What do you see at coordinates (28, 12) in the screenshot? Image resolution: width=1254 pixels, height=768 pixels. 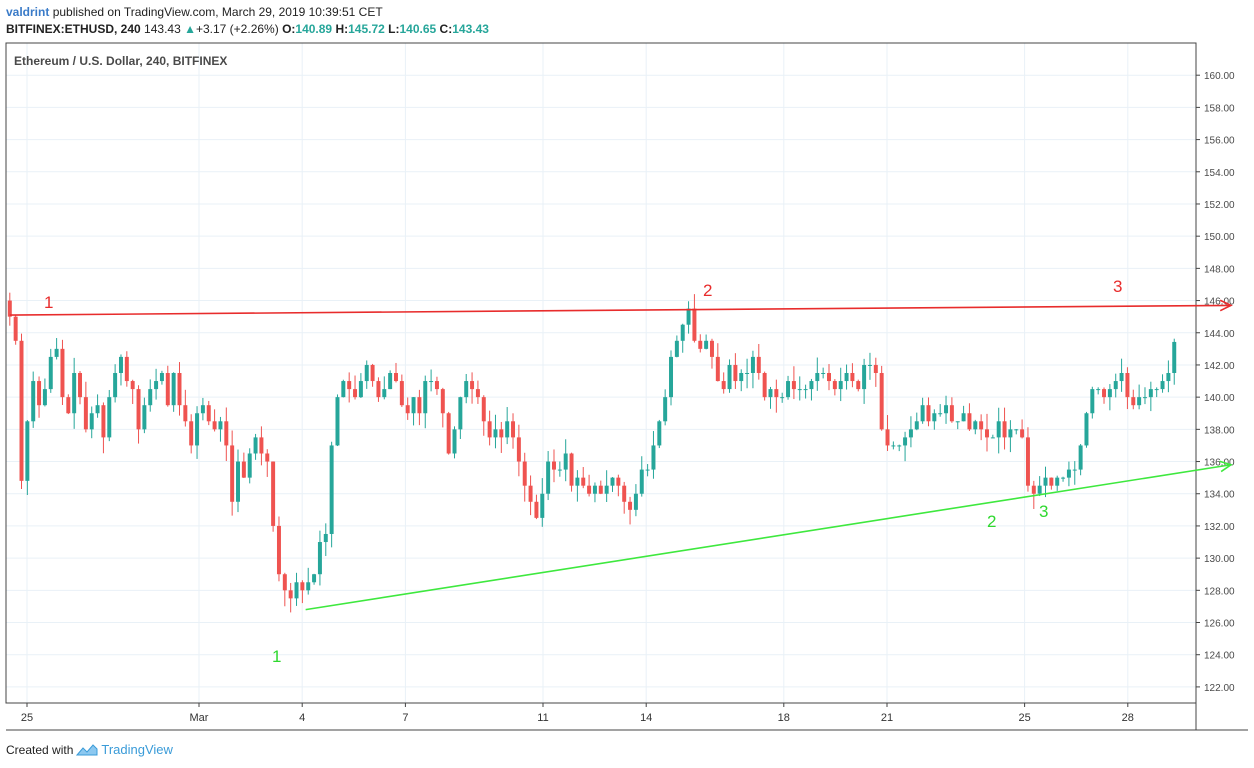 I see `author-link: valdrint` at bounding box center [28, 12].